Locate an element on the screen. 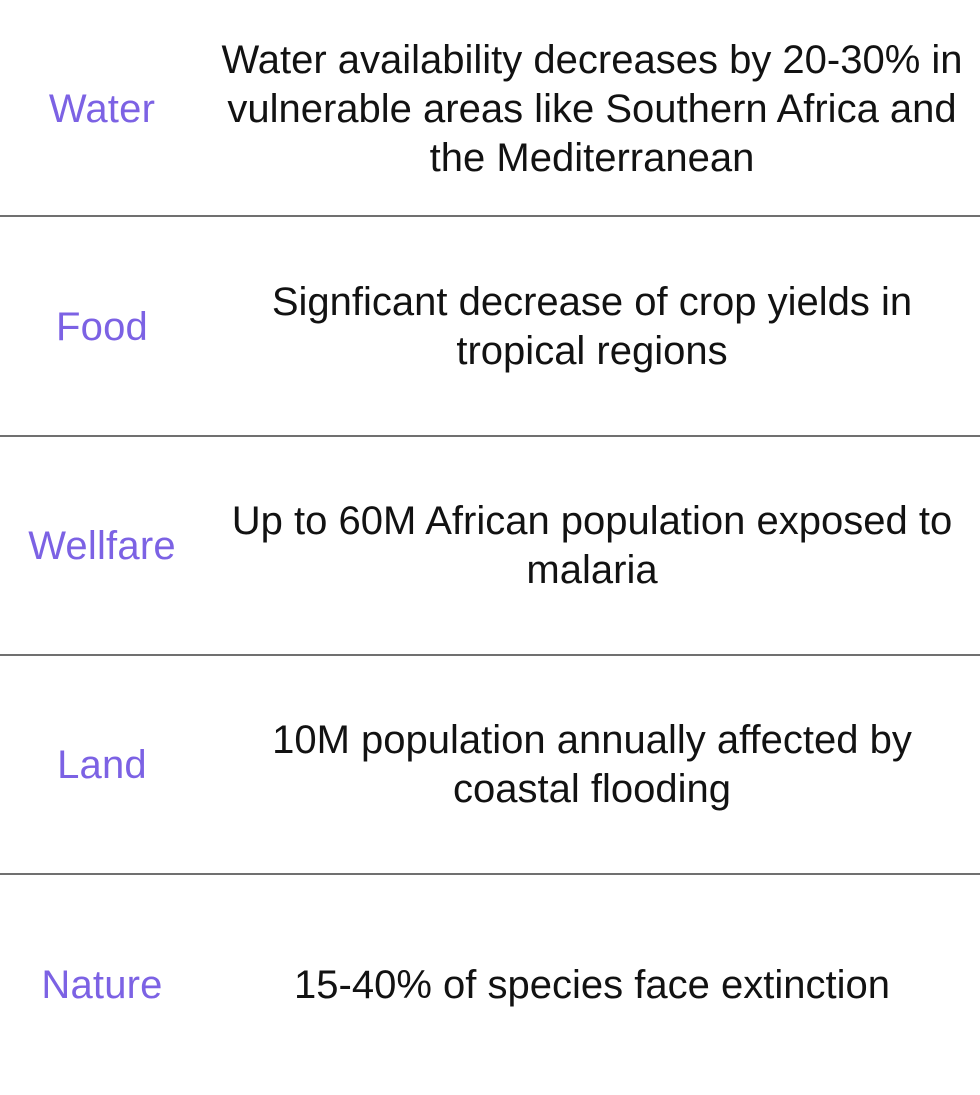  category-label: Land is located at coordinates (102, 765).